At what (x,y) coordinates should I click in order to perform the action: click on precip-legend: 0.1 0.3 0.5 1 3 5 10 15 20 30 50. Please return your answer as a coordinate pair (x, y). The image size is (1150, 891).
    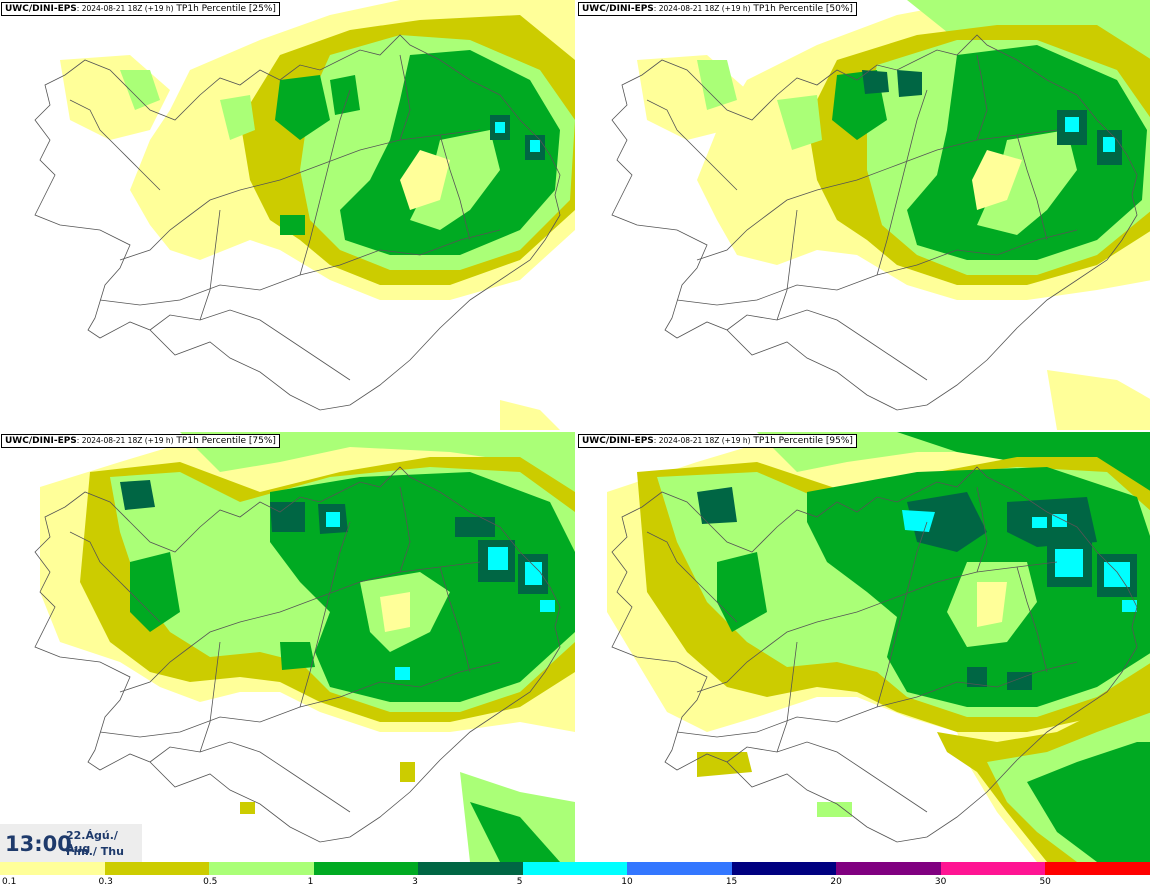
    Looking at the image, I should click on (575, 876).